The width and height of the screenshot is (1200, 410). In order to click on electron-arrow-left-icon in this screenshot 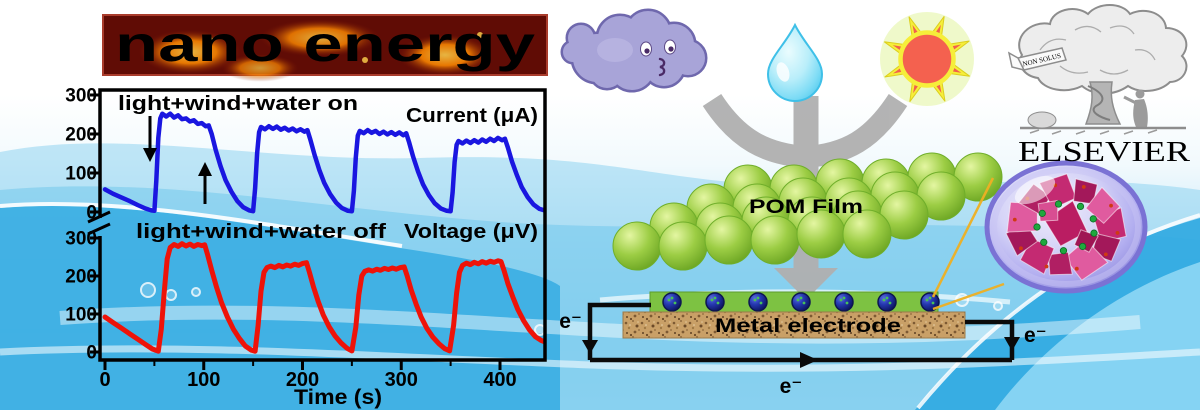, I will do `click(590, 347)`.